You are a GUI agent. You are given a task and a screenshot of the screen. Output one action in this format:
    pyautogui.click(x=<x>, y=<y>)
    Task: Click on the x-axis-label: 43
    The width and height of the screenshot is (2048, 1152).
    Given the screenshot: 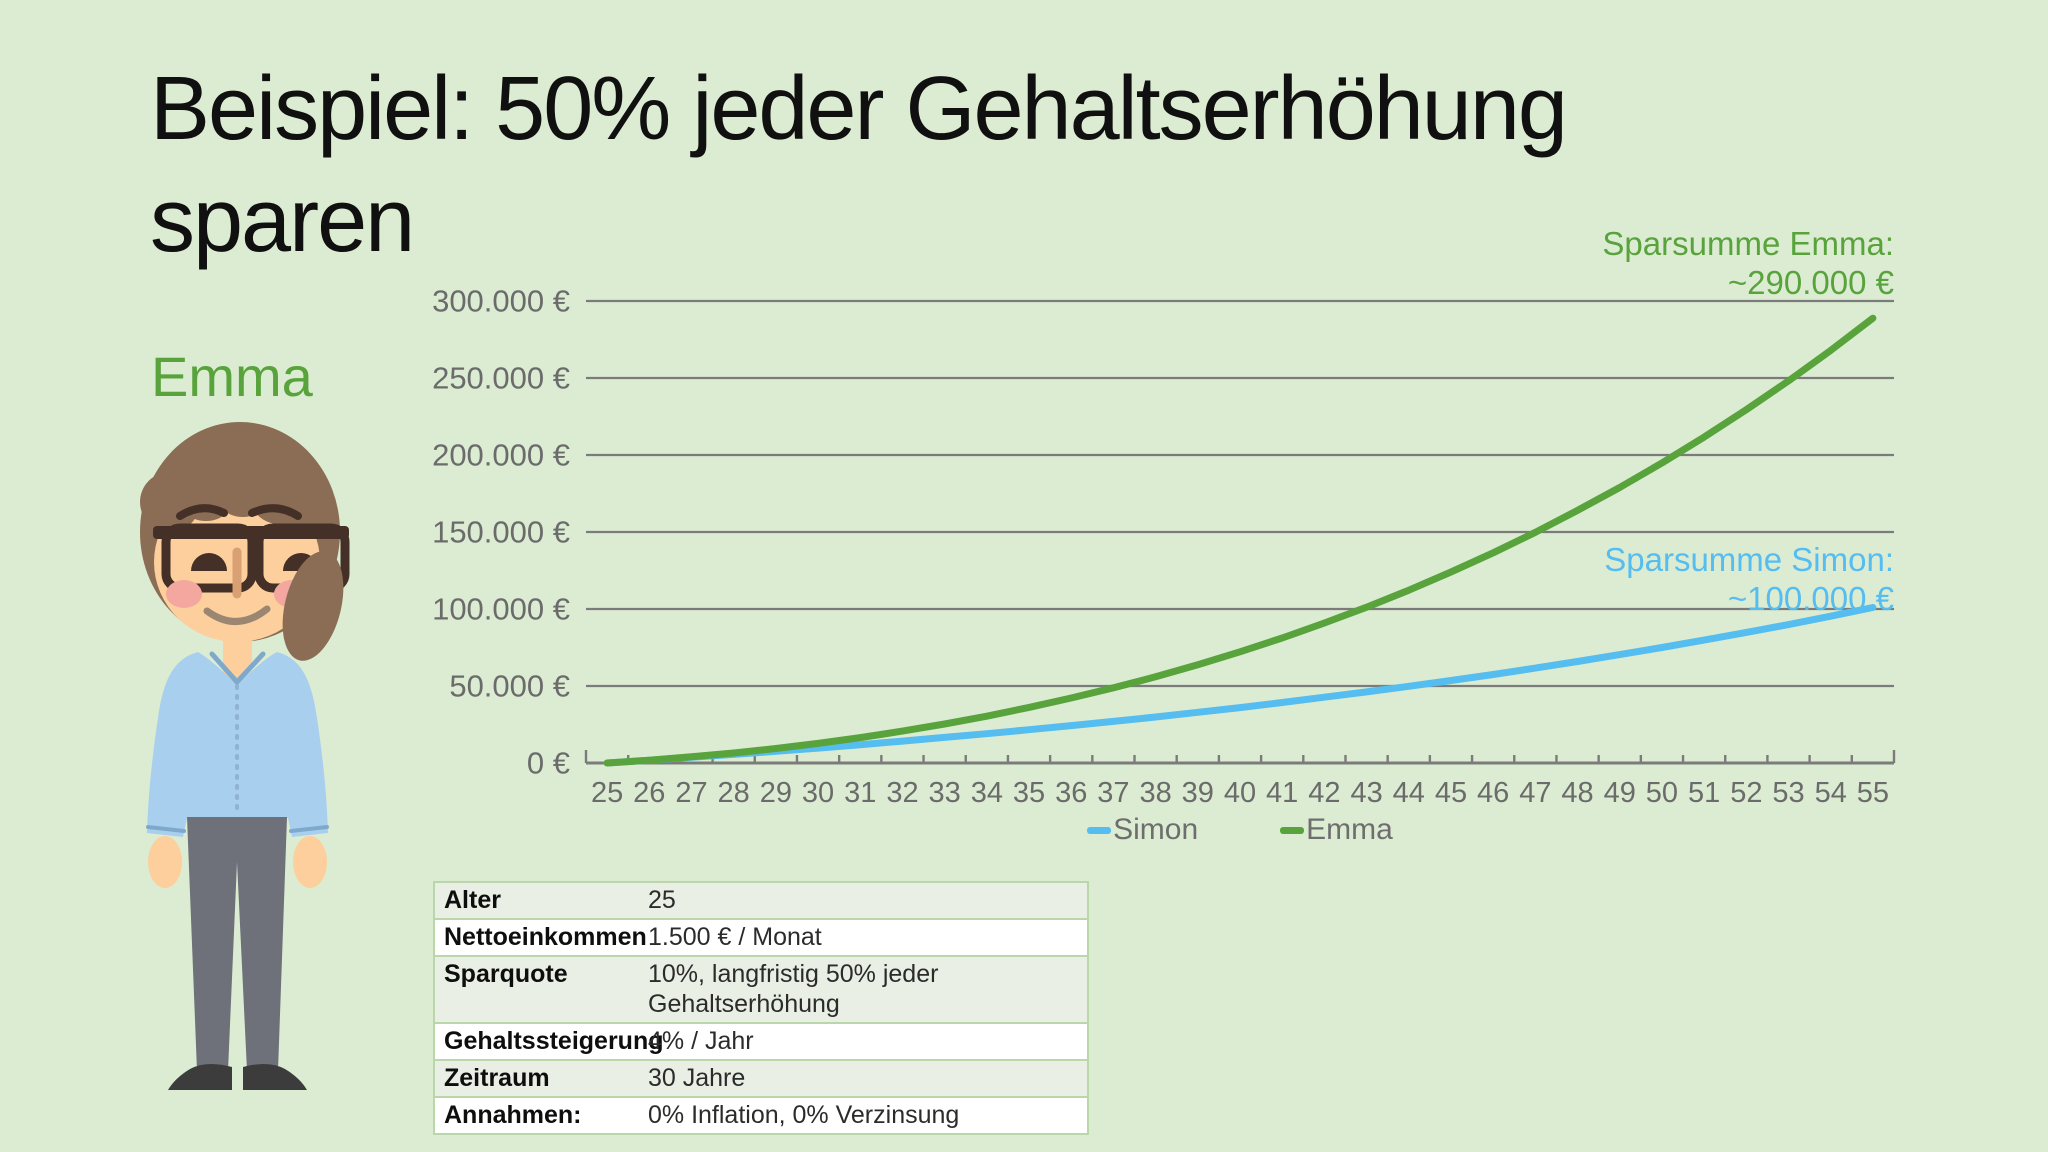 What is the action you would take?
    pyautogui.click(x=1366, y=793)
    